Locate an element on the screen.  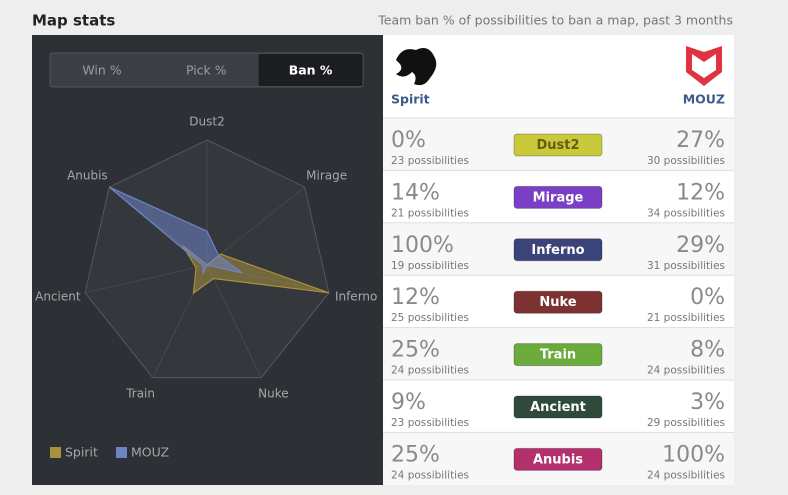
tab: Pick % is located at coordinates (206, 70).